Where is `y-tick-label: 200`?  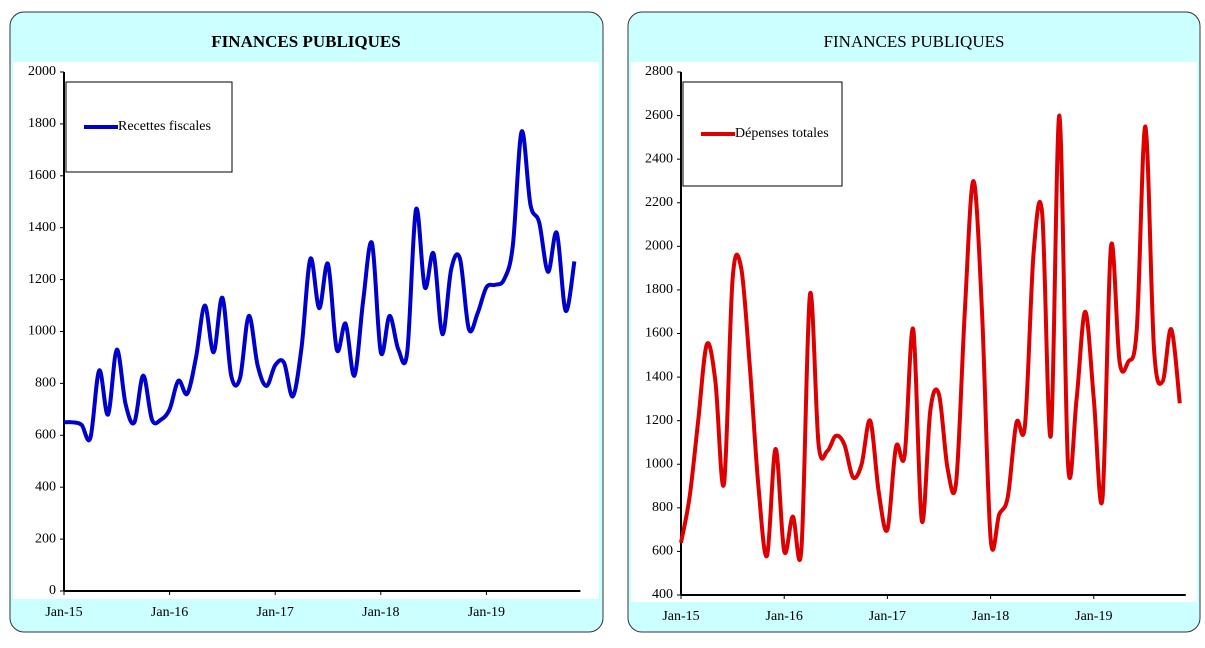
y-tick-label: 200 is located at coordinates (45, 538).